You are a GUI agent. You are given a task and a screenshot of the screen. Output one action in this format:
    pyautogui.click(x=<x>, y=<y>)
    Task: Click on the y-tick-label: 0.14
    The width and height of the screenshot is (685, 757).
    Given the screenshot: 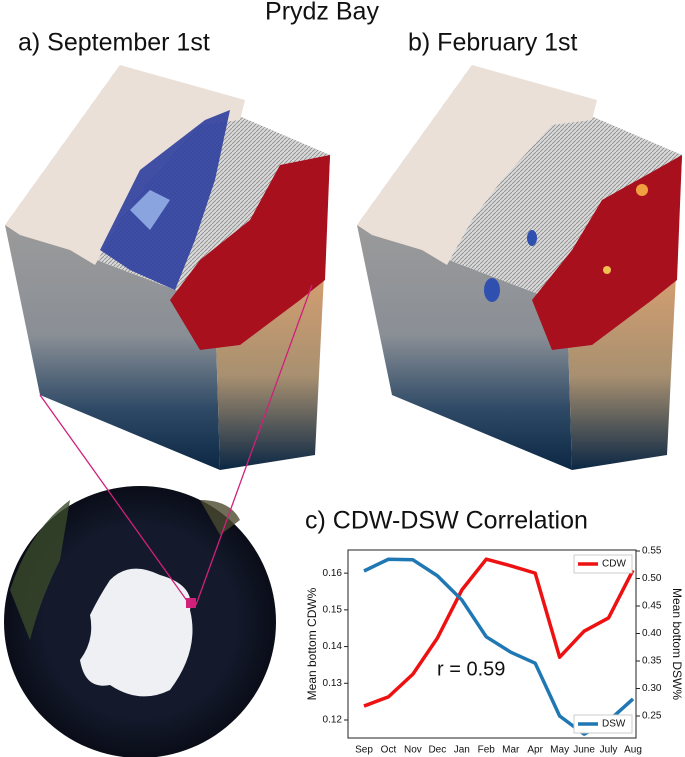 What is the action you would take?
    pyautogui.click(x=333, y=646)
    